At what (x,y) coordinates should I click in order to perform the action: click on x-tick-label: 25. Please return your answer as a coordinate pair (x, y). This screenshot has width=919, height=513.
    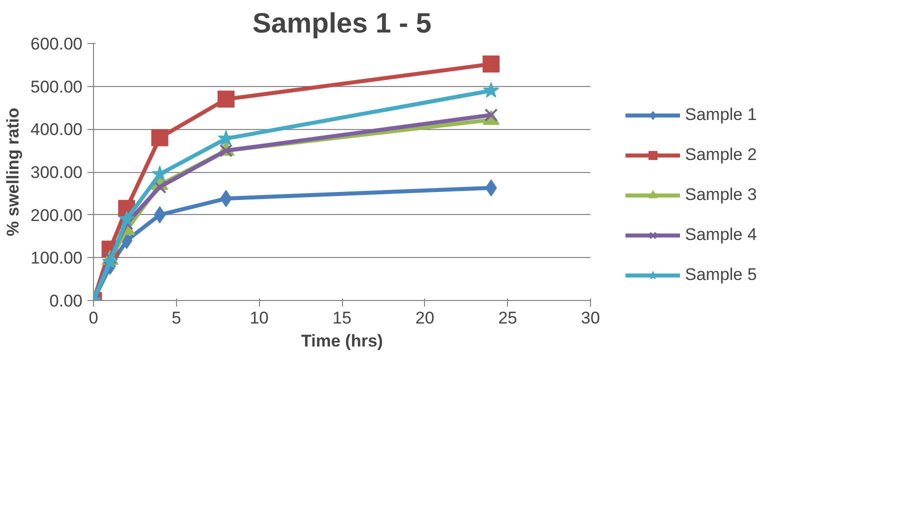
    Looking at the image, I should click on (508, 318).